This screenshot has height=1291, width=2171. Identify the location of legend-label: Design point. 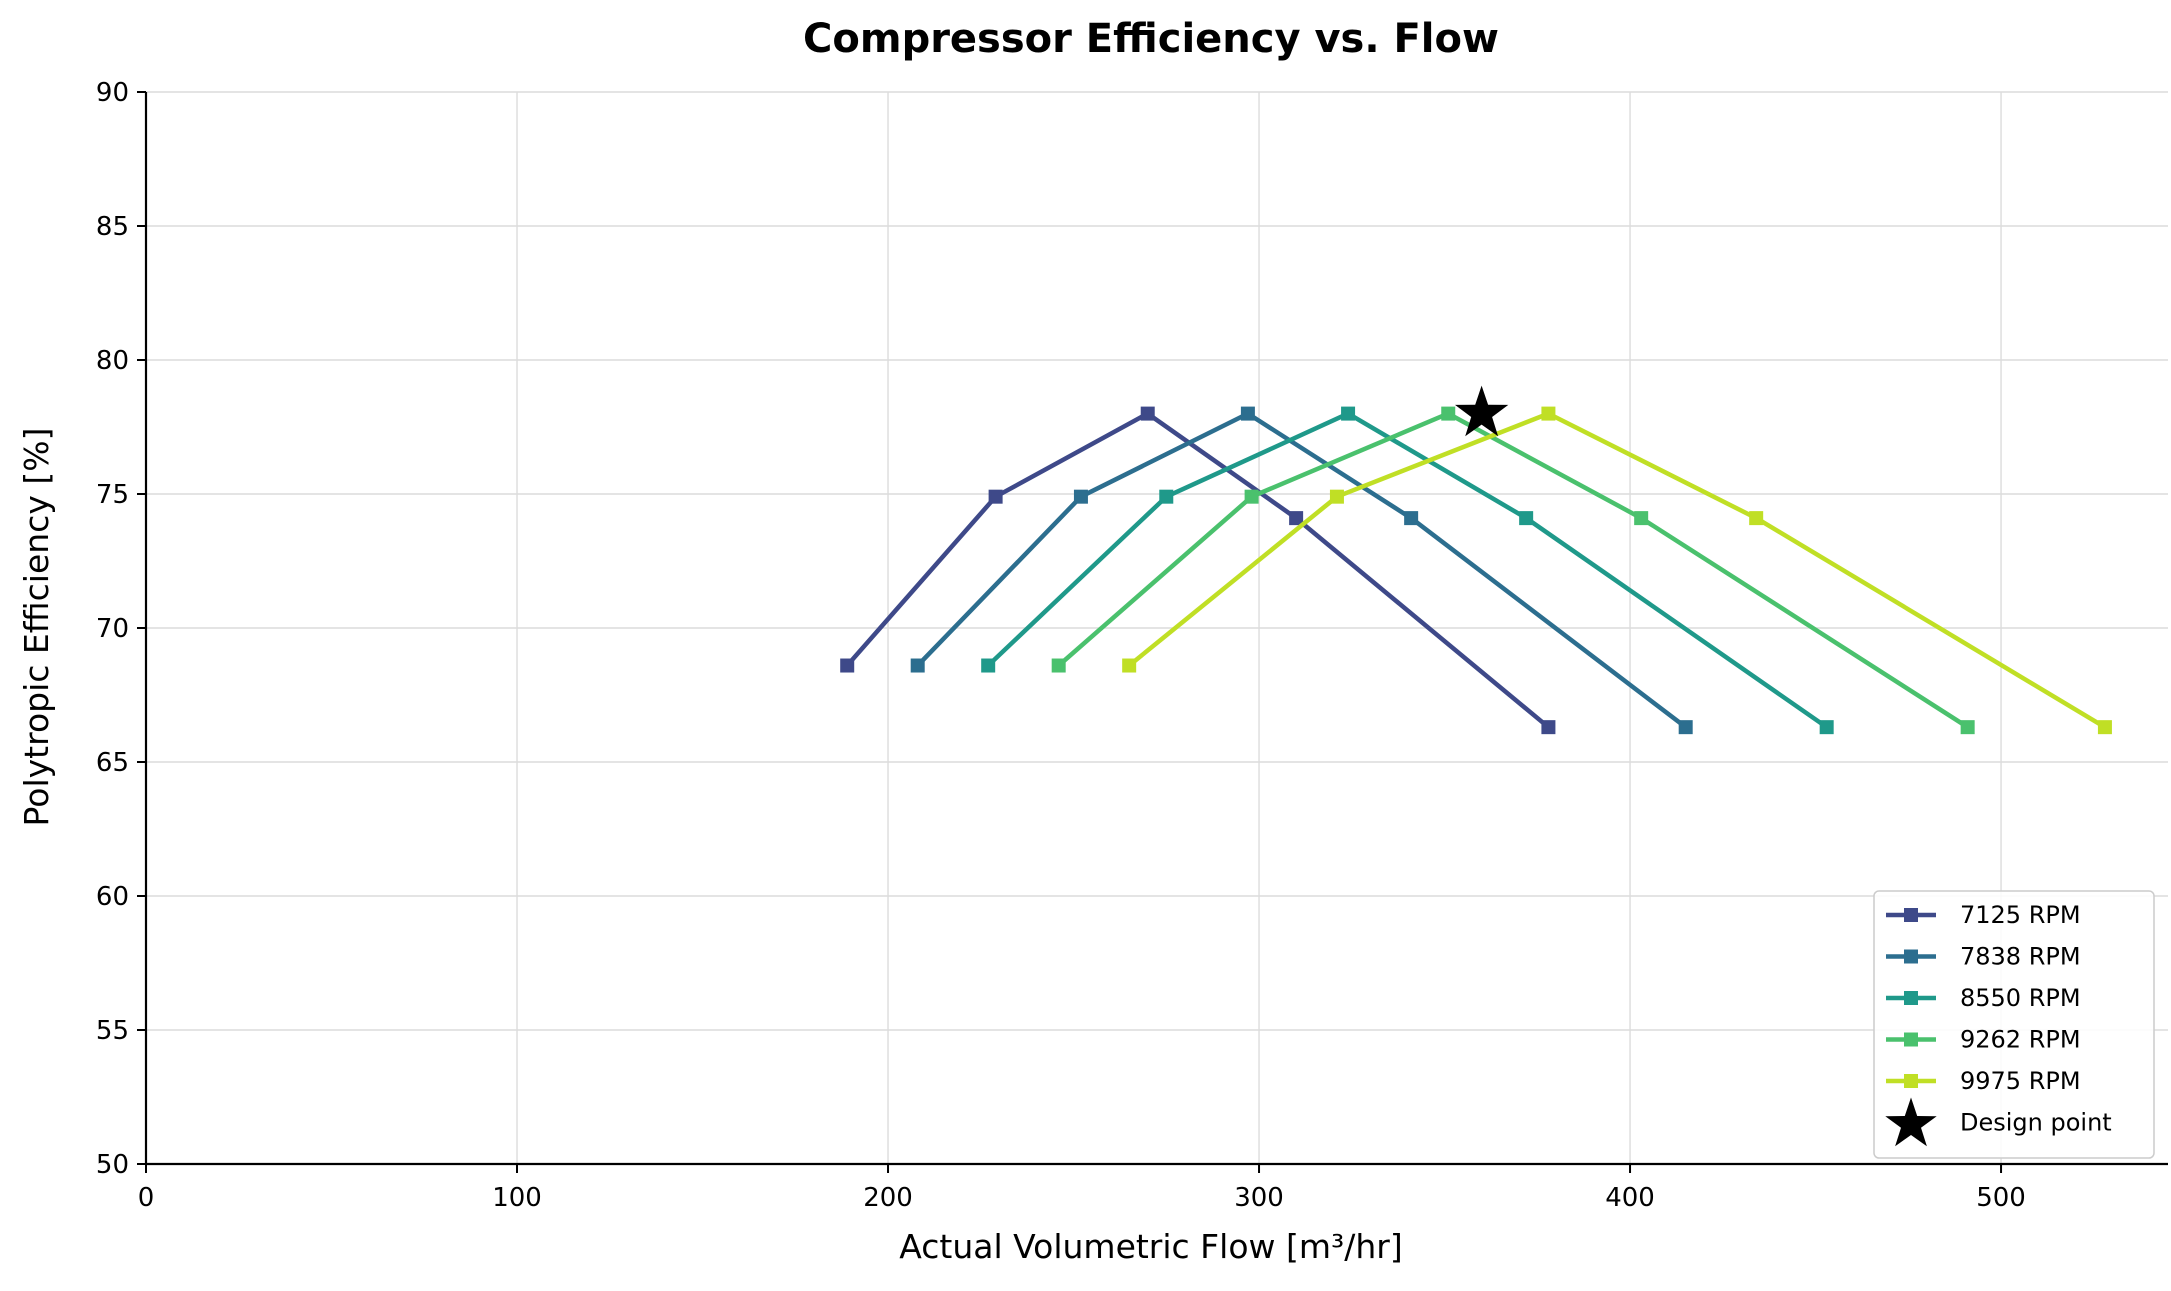
(2036, 1123).